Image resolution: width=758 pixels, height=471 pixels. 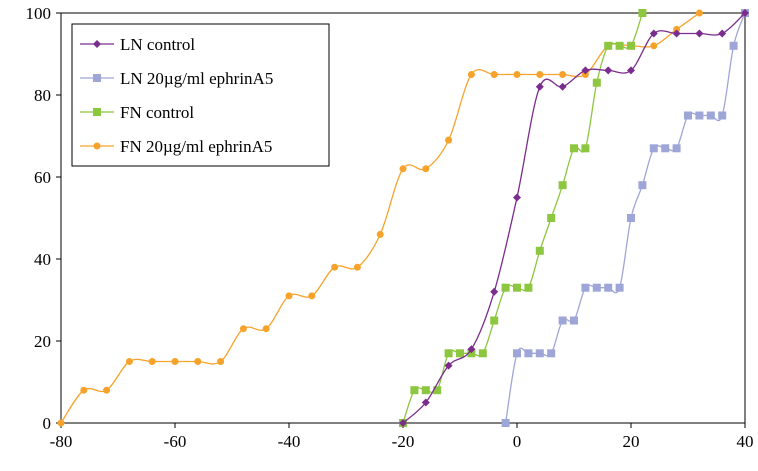 I want to click on y-tick-label: 40, so click(x=42, y=259).